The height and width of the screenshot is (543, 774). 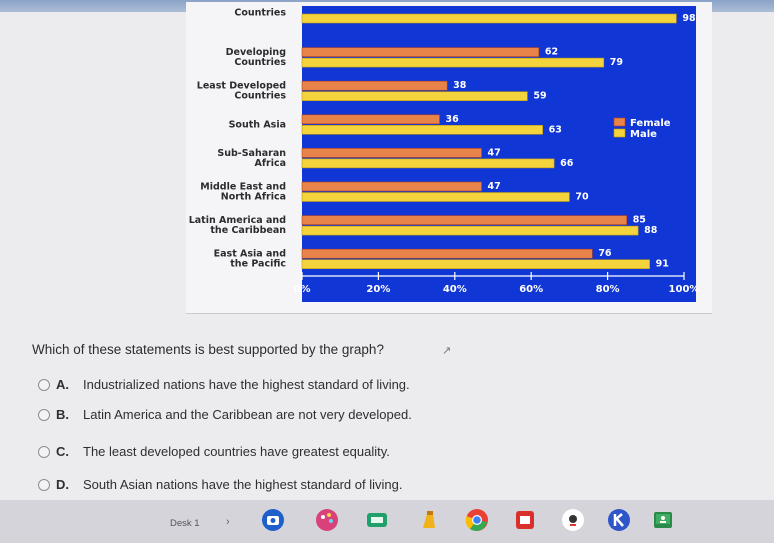 I want to click on record-icon, so click(x=573, y=520).